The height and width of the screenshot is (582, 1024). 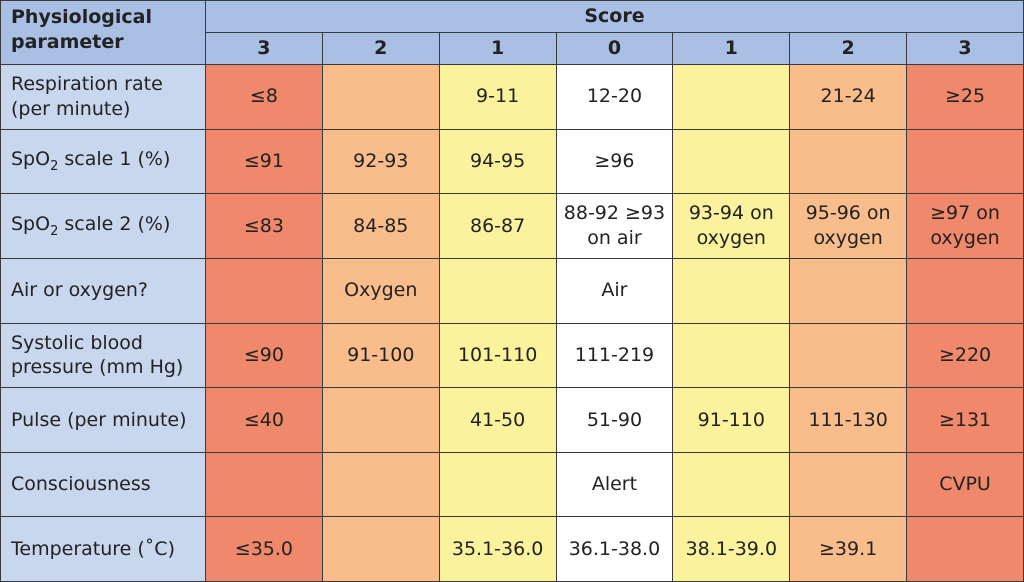 What do you see at coordinates (848, 97) in the screenshot?
I see `score-cell: 21-24` at bounding box center [848, 97].